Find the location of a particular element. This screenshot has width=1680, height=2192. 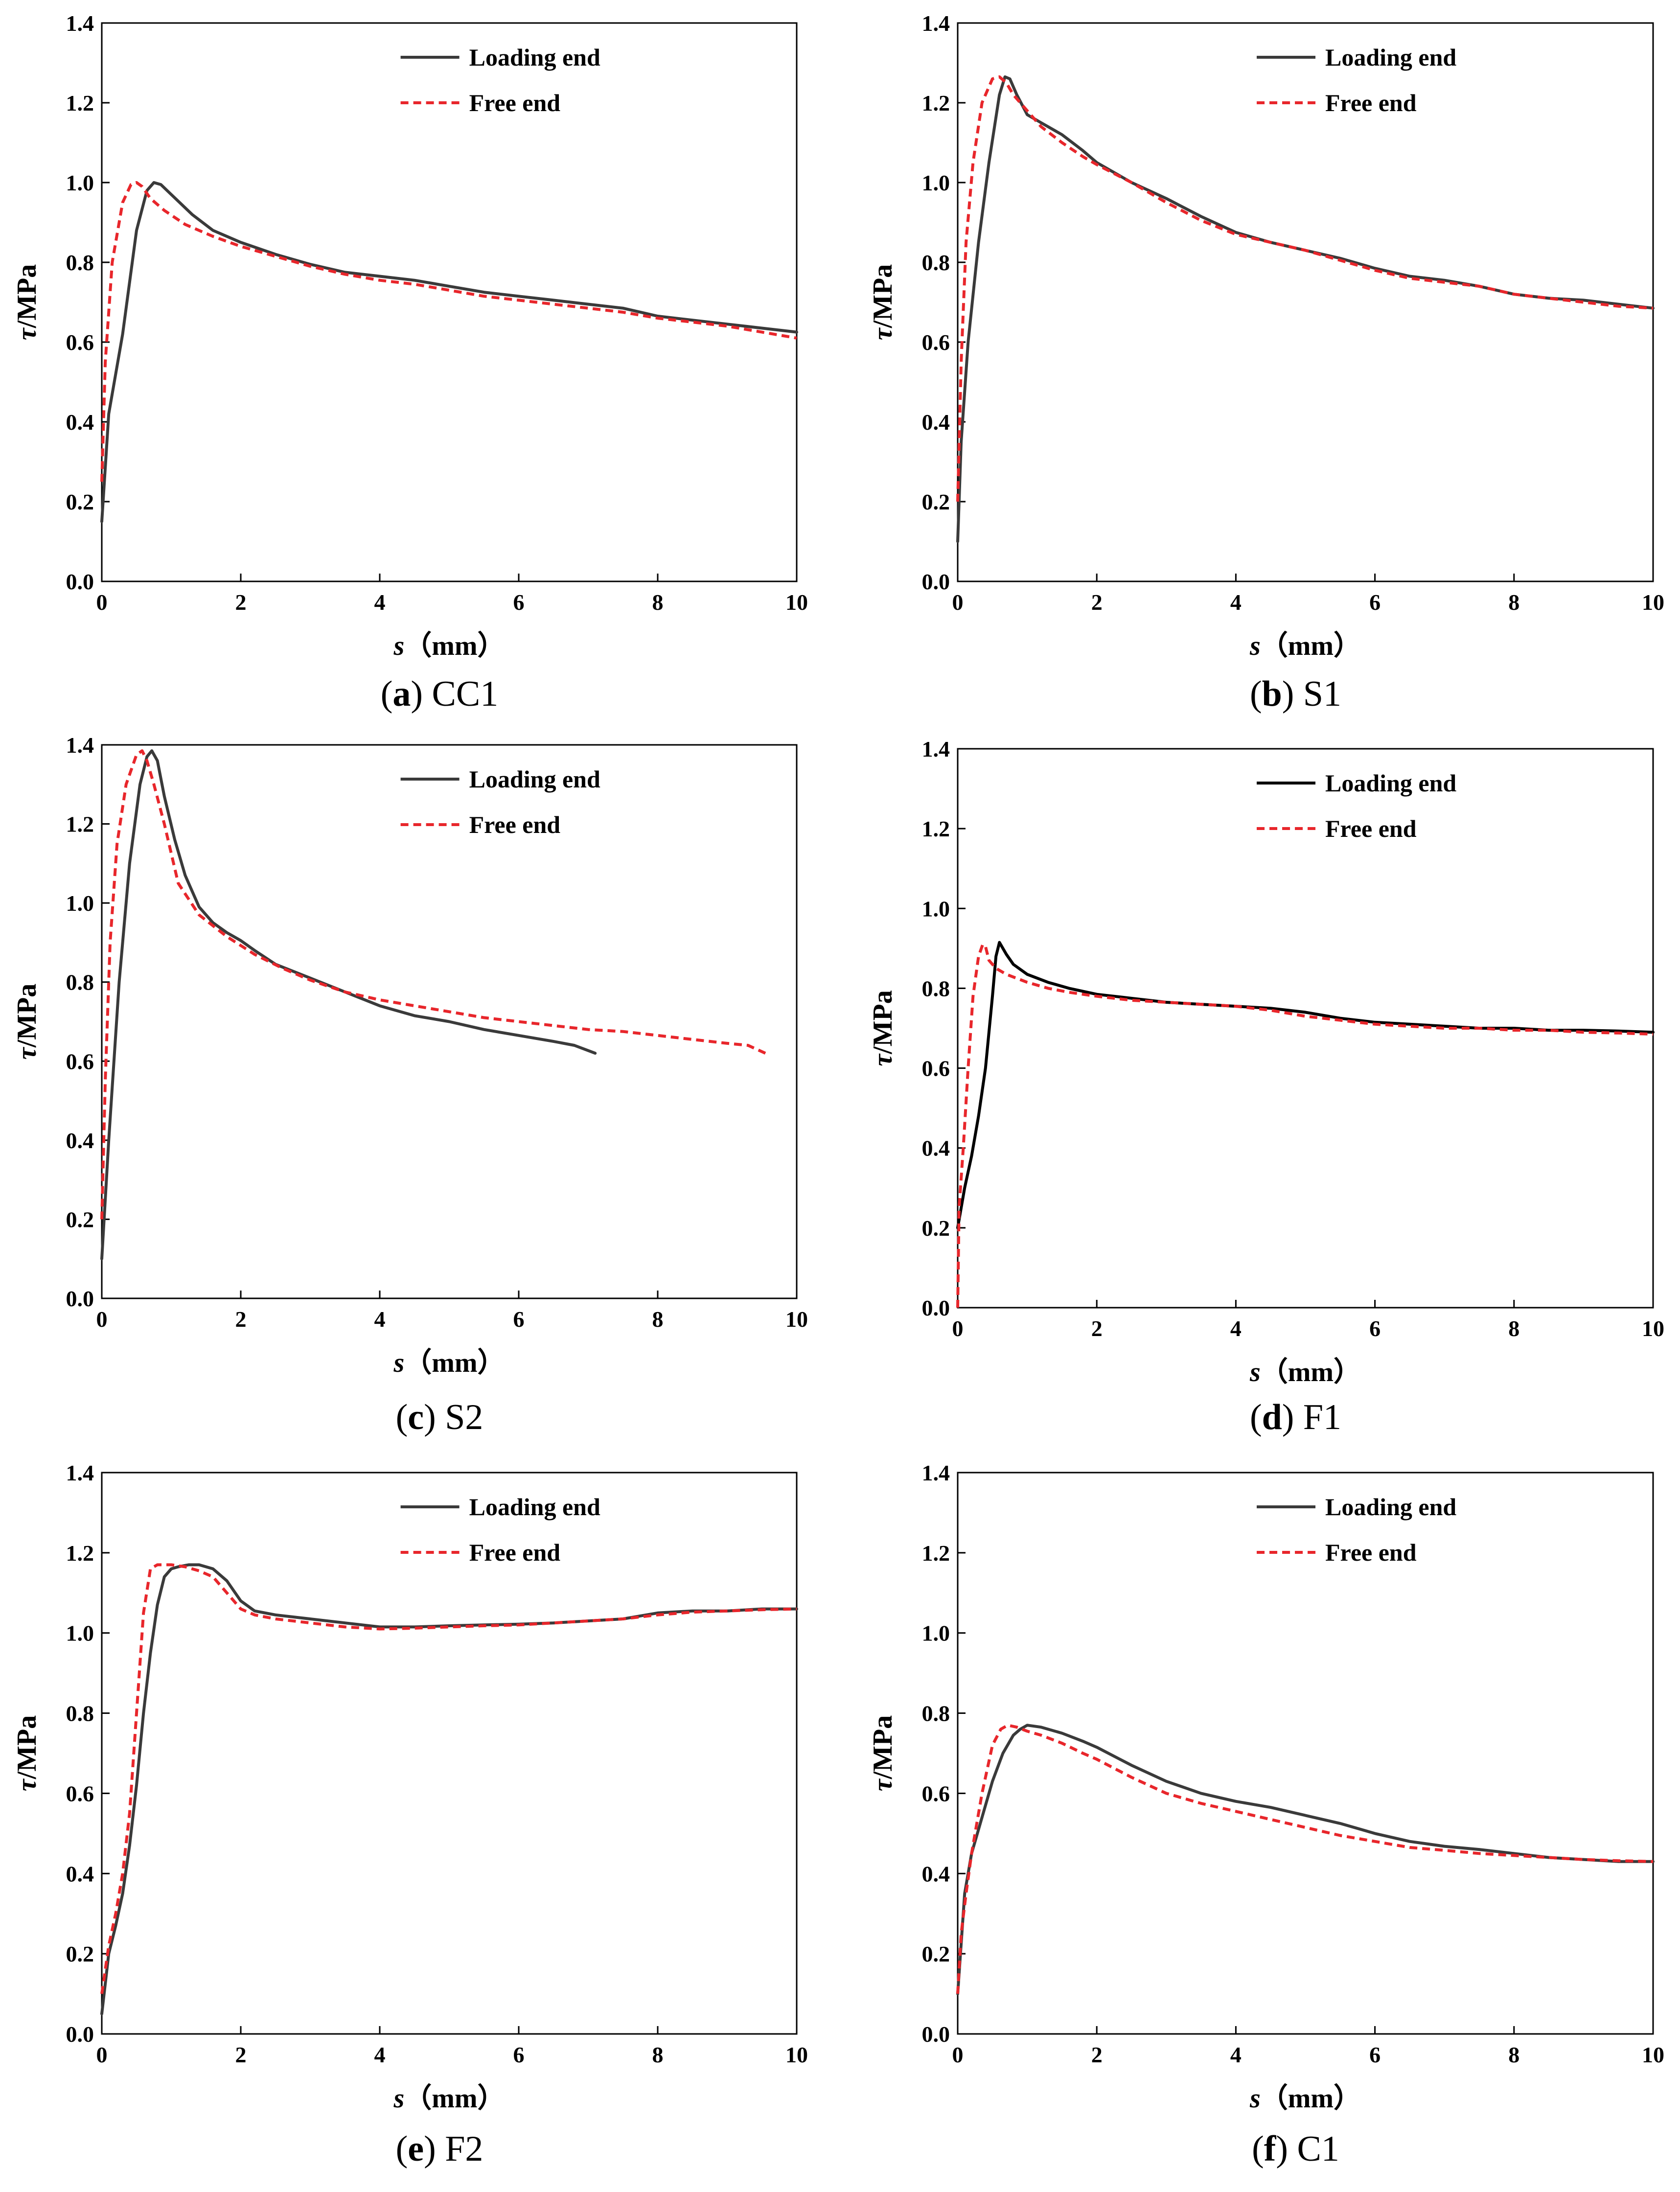

y-tick-label-b-4: 0.8 is located at coordinates (936, 262).